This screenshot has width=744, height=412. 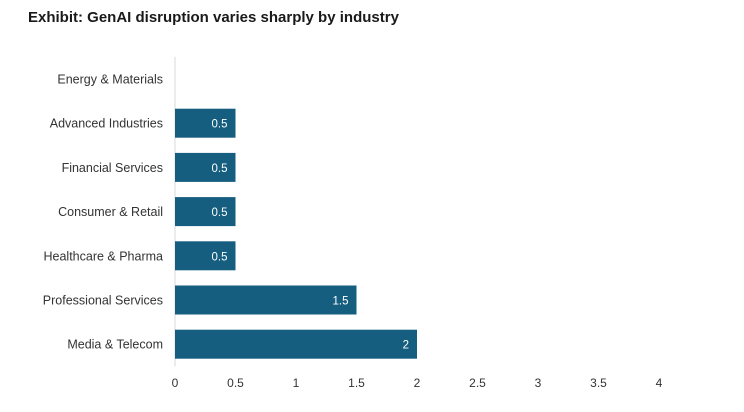 I want to click on category-label: Professional Services, so click(x=103, y=301).